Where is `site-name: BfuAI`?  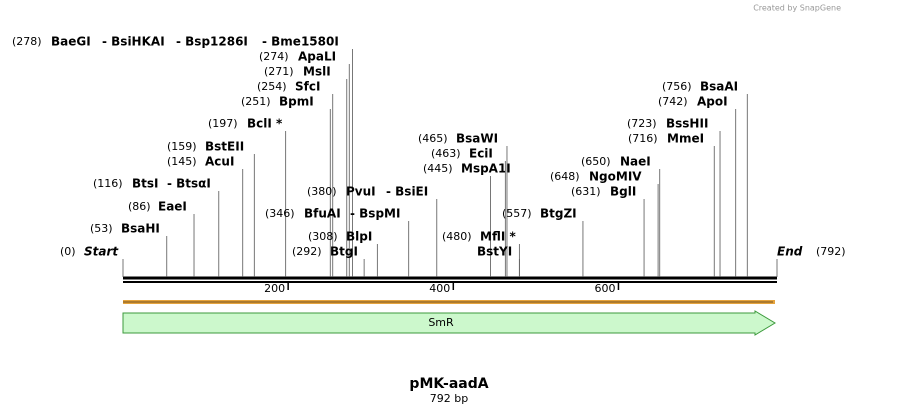 site-name: BfuAI is located at coordinates (322, 214).